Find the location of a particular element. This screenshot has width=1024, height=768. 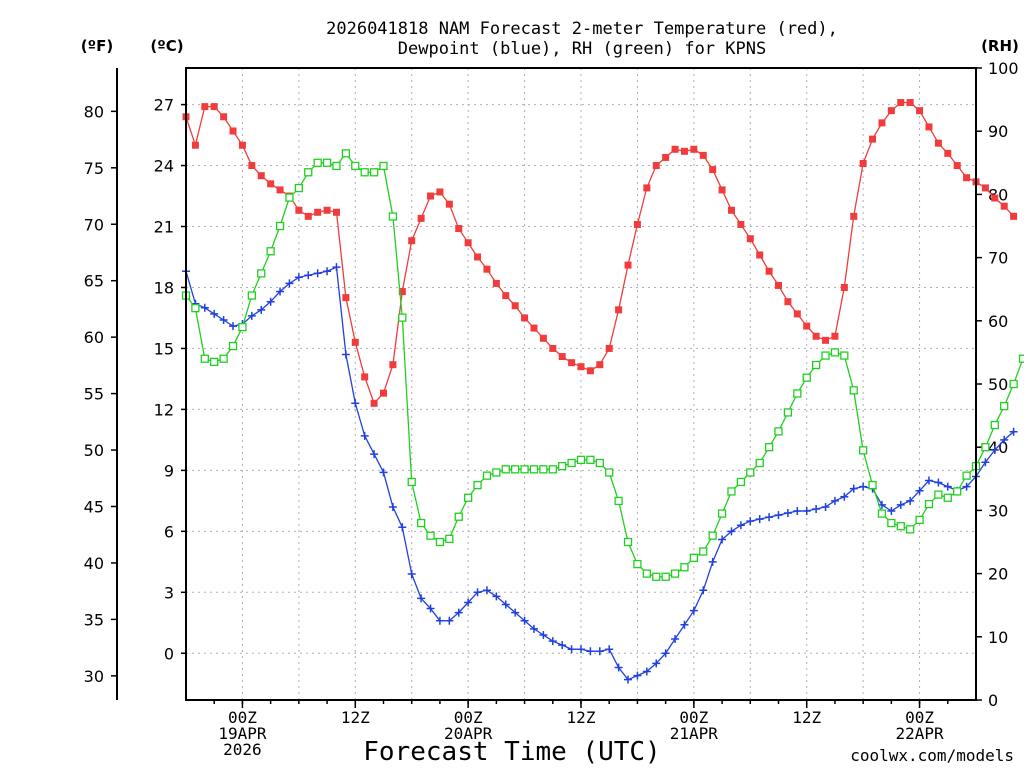

fahrenheit-axis: 30 35 40 45 50 55 60 65 70 75 80 is located at coordinates (100, 394).